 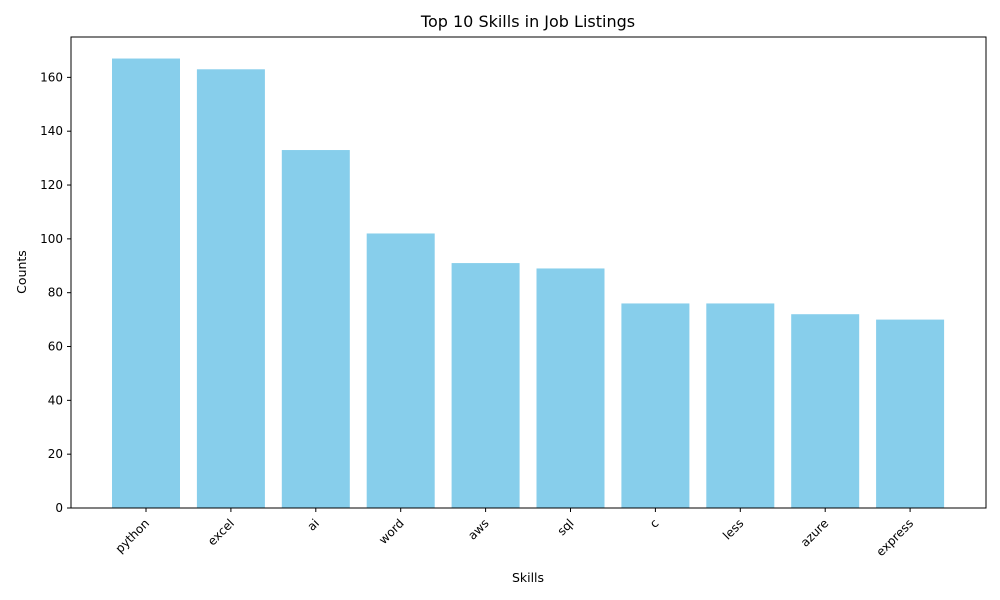 I want to click on bar-word, so click(x=400, y=370).